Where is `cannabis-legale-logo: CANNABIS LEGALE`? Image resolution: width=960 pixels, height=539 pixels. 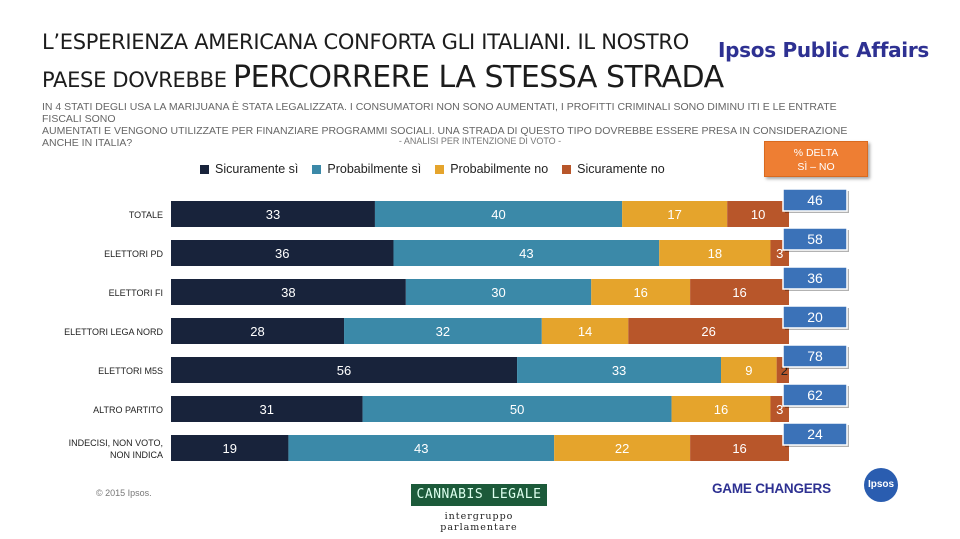
cannabis-legale-logo: CANNABIS LEGALE is located at coordinates (479, 495).